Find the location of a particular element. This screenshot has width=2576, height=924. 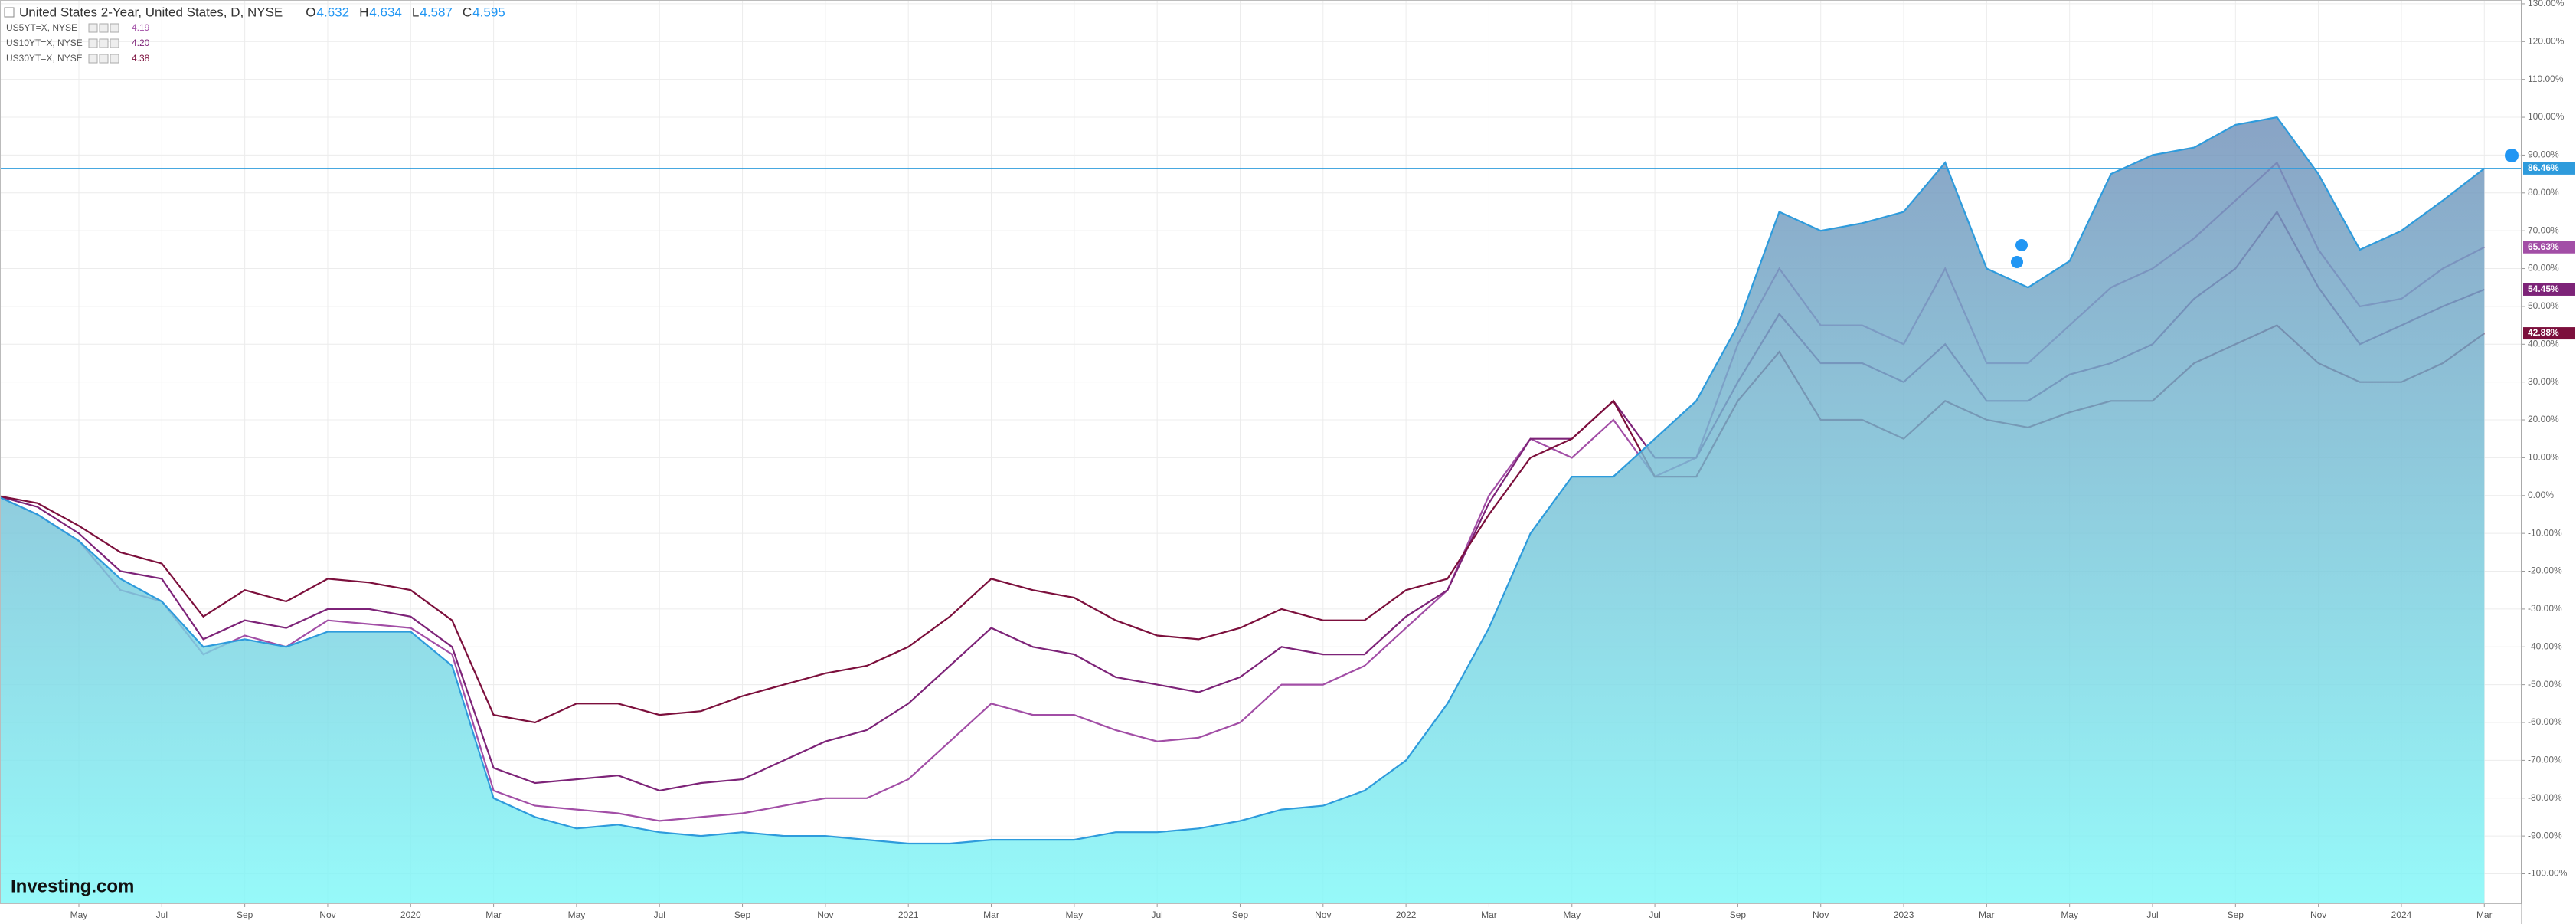

y-tick-label: -20.00% is located at coordinates (2545, 570).